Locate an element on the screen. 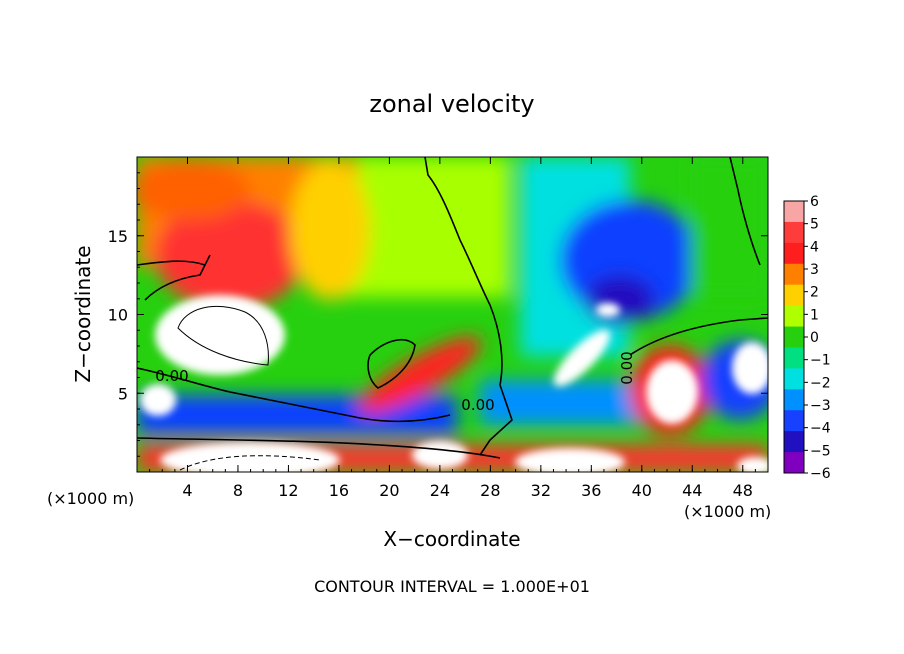 The width and height of the screenshot is (904, 654). region-strong-positive is located at coordinates (230, 255).